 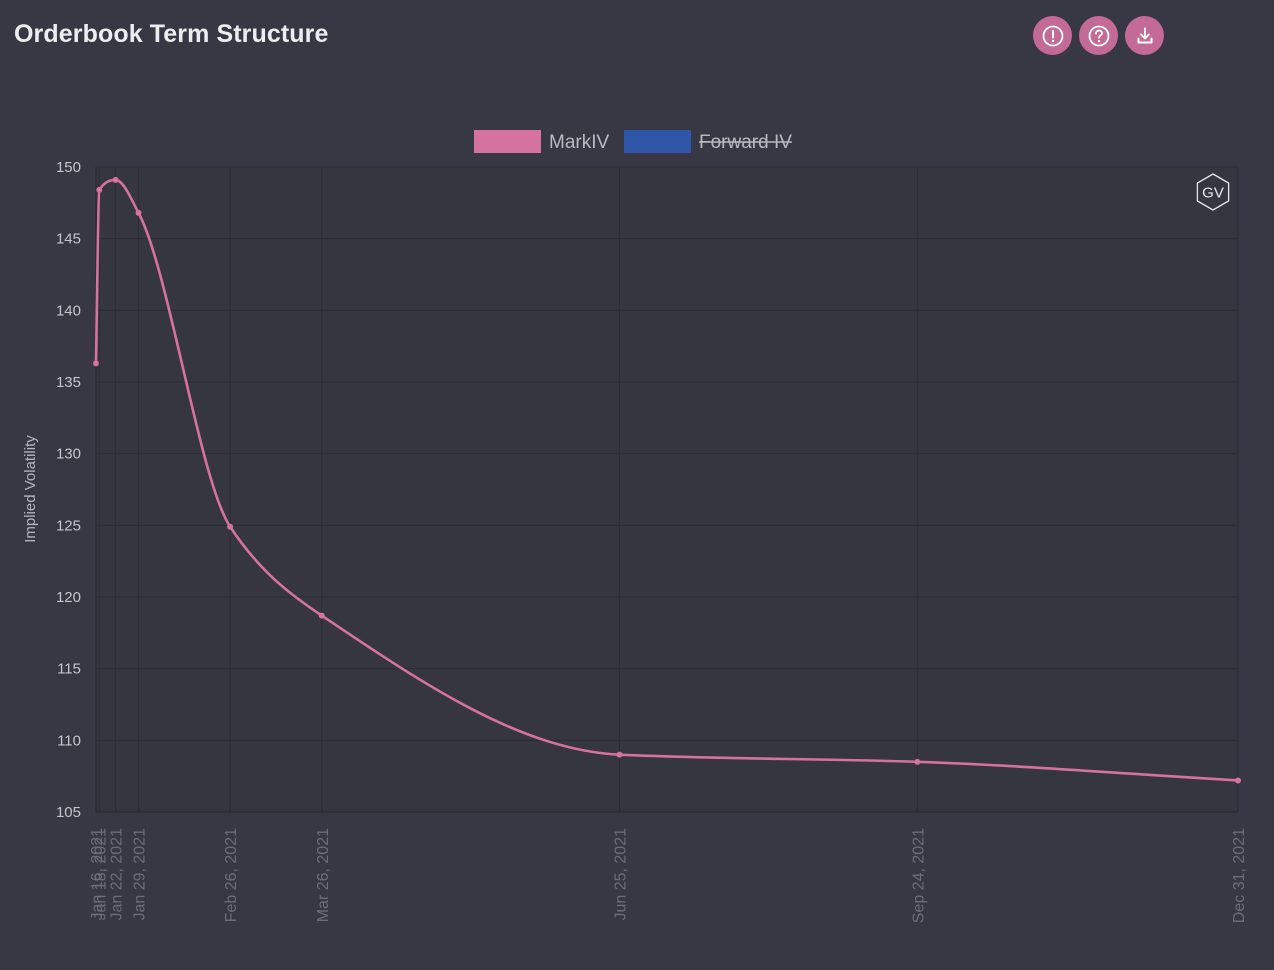 What do you see at coordinates (117, 874) in the screenshot?
I see `x-tick-label: Jan 22, 2021` at bounding box center [117, 874].